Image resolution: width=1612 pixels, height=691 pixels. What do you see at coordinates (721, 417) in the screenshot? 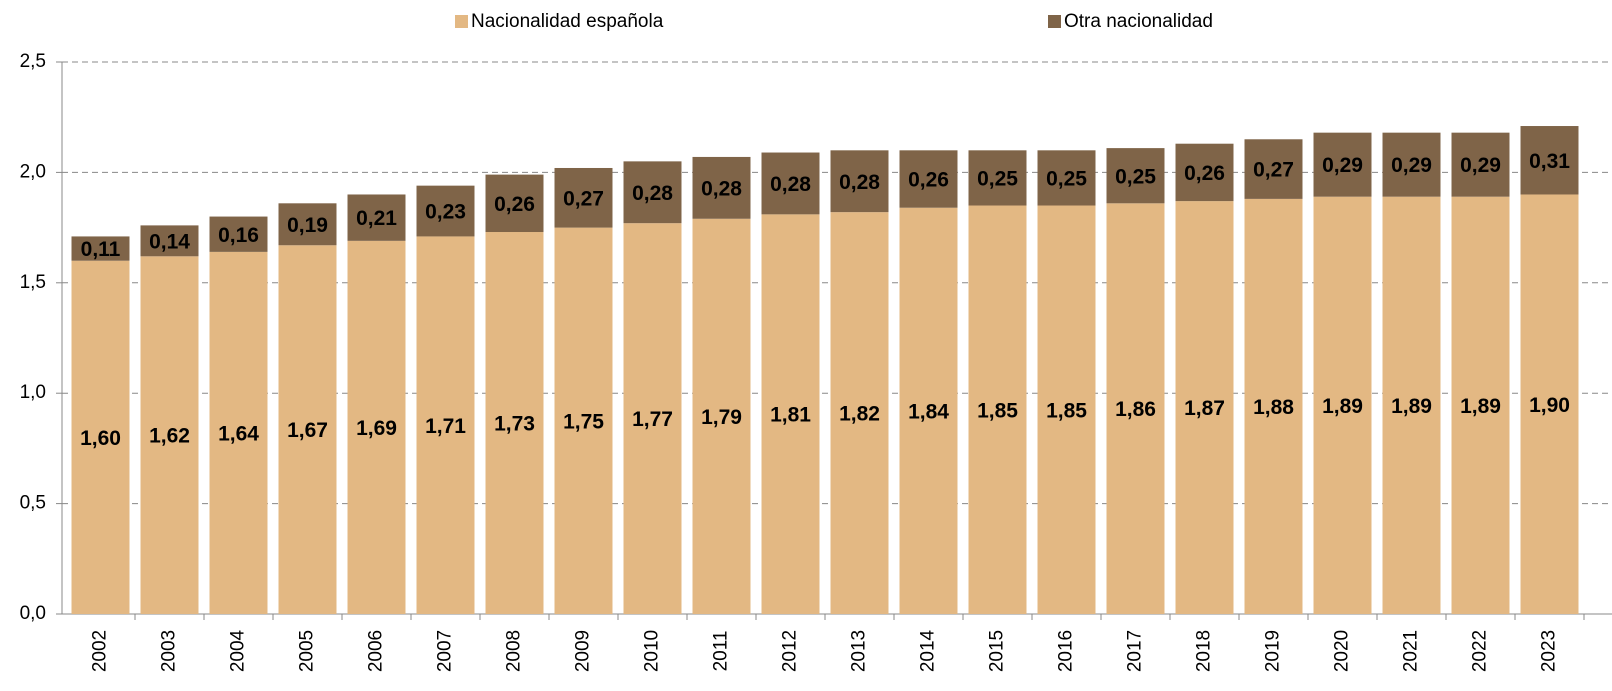
I see `data-label: 1,79` at bounding box center [721, 417].